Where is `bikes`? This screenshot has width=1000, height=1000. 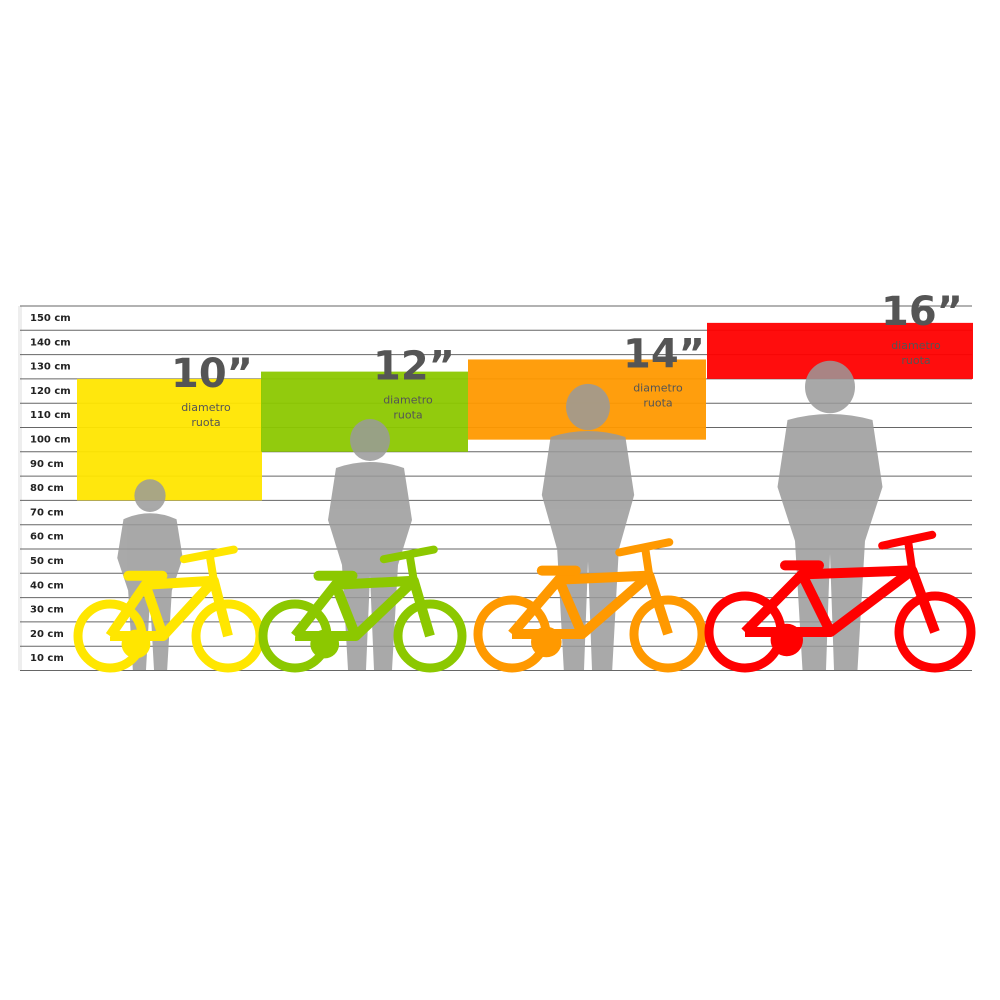 bikes is located at coordinates (524, 601).